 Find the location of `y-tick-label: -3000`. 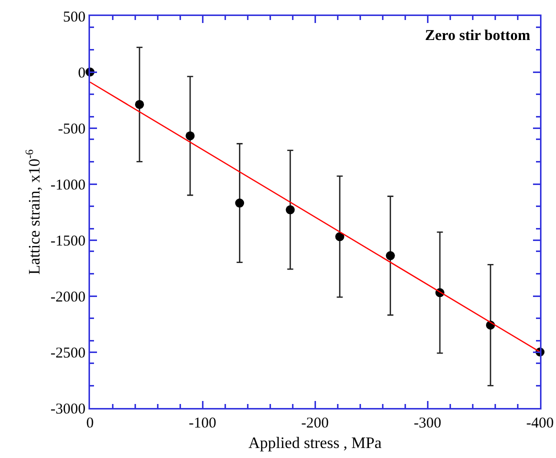

y-tick-label: -3000 is located at coordinates (68, 409).